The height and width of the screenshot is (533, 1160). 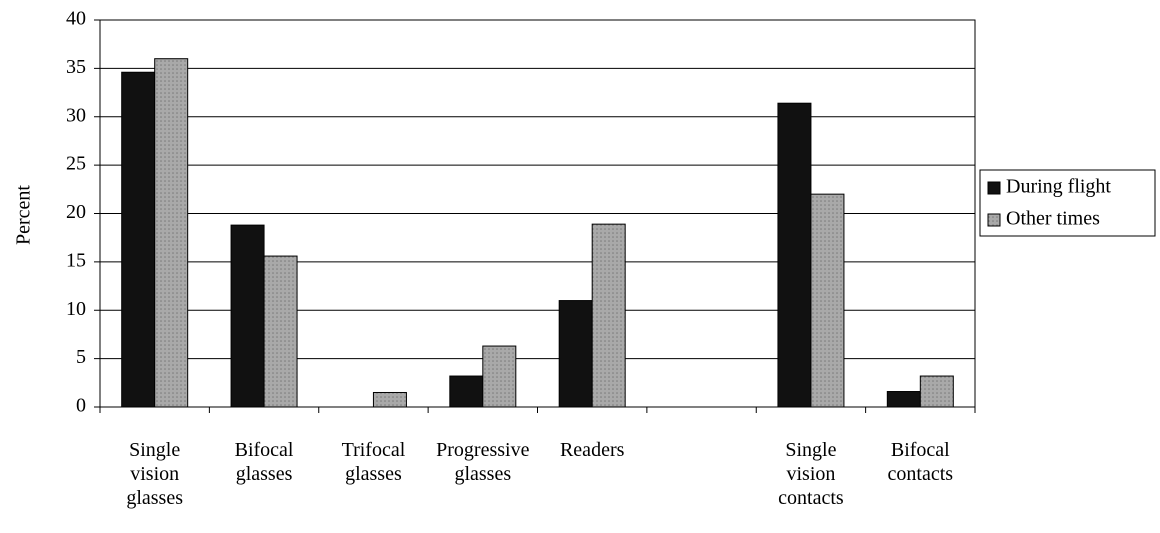 What do you see at coordinates (592, 450) in the screenshot?
I see `x-tick-label: Readers` at bounding box center [592, 450].